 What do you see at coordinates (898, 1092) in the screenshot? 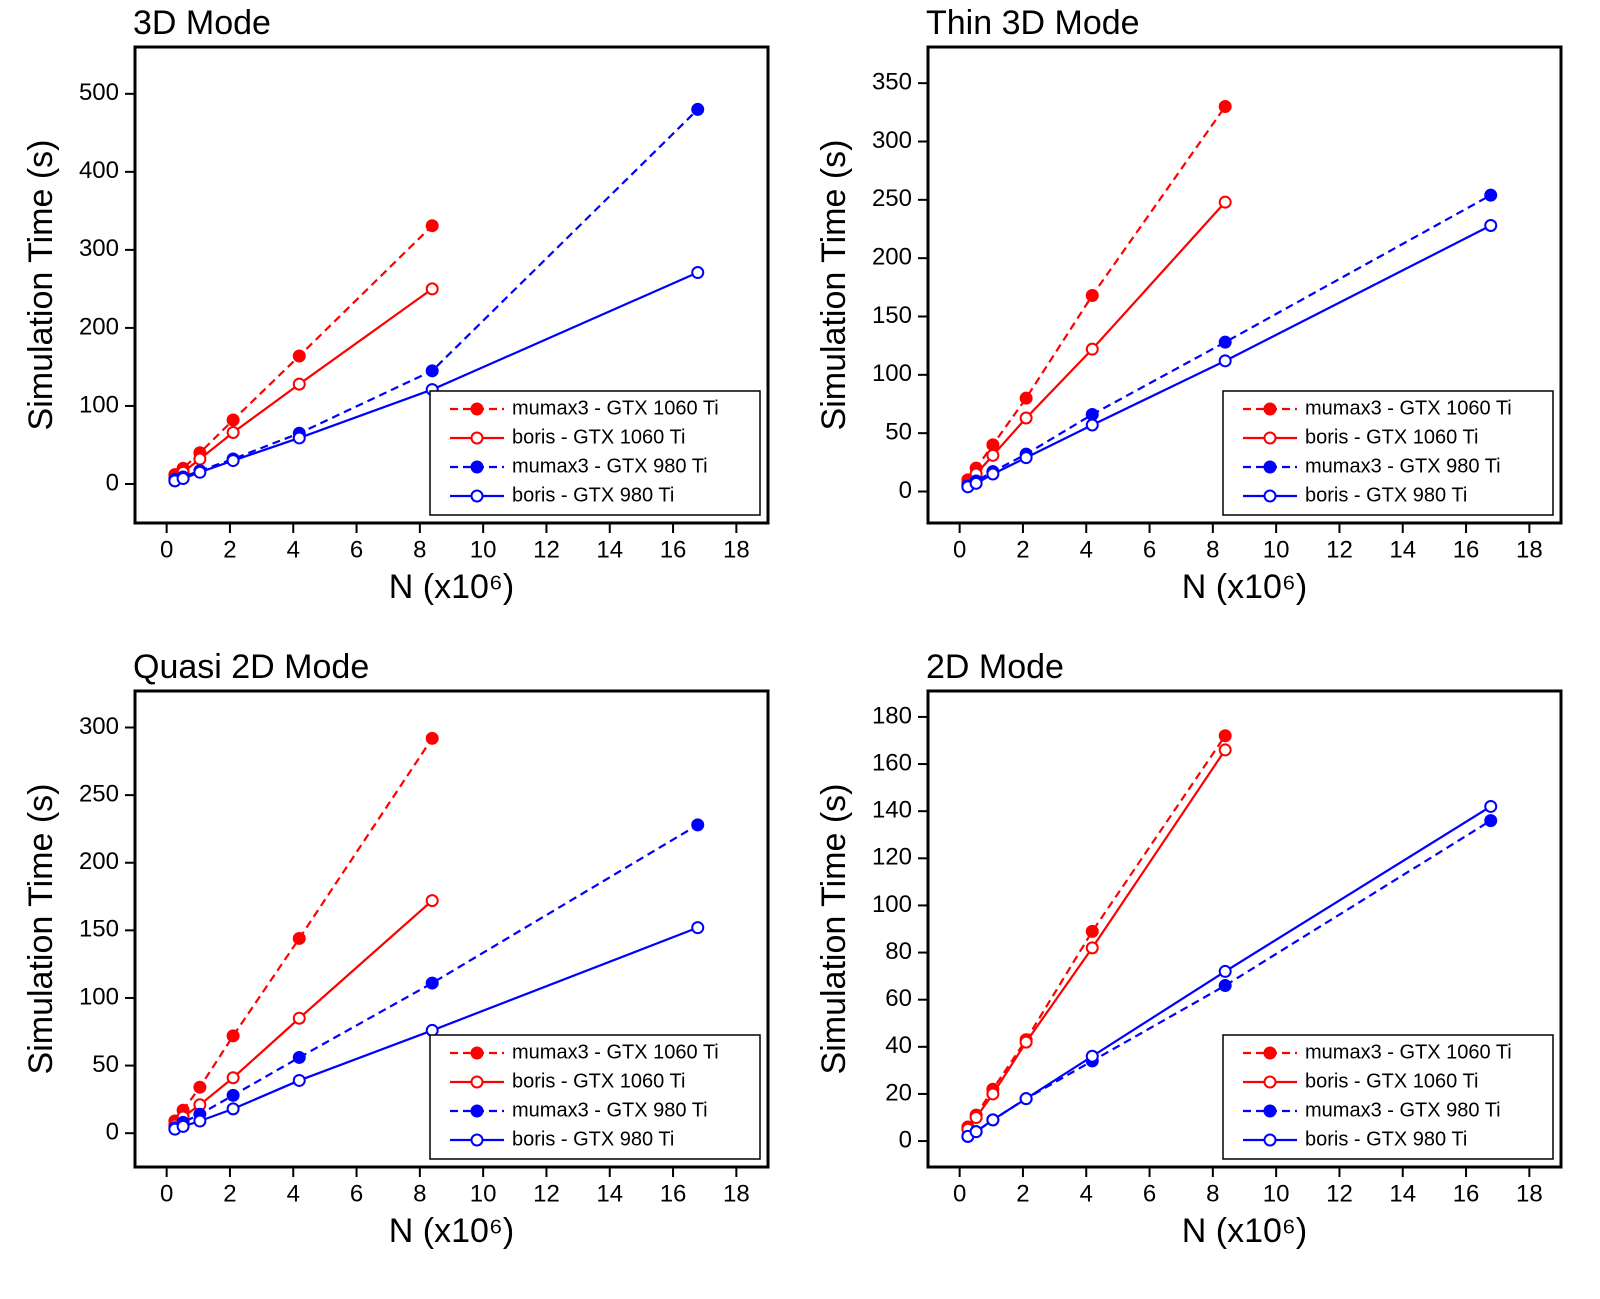
I see `y-tick-label: 20` at bounding box center [898, 1092].